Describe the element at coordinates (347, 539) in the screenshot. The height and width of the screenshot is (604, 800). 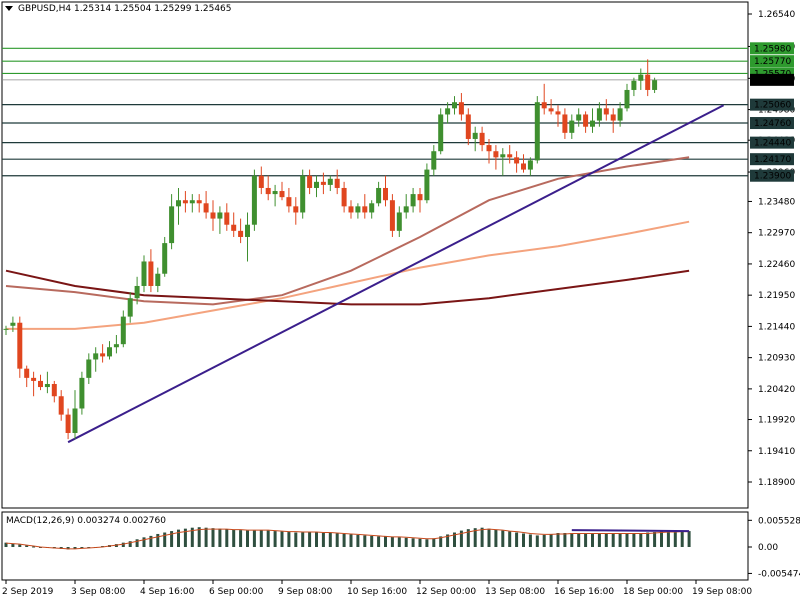
I see `macd-signal-line` at that location.